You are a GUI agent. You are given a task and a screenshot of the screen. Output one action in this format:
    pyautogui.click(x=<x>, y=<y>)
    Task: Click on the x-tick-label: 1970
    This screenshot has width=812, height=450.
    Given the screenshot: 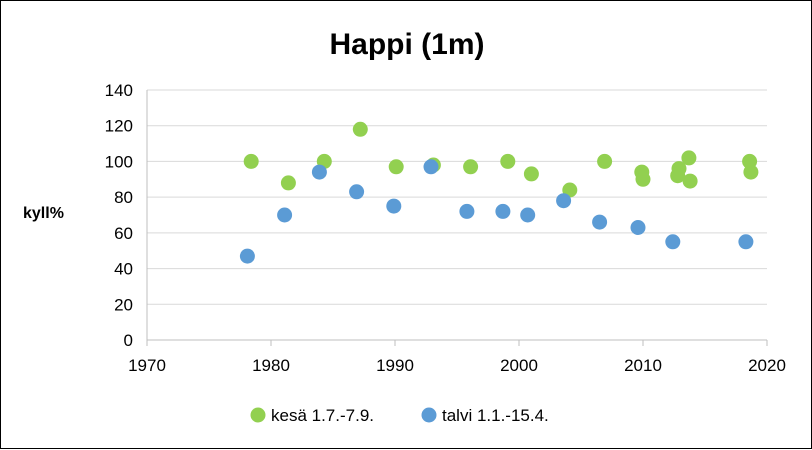 What is the action you would take?
    pyautogui.click(x=147, y=365)
    